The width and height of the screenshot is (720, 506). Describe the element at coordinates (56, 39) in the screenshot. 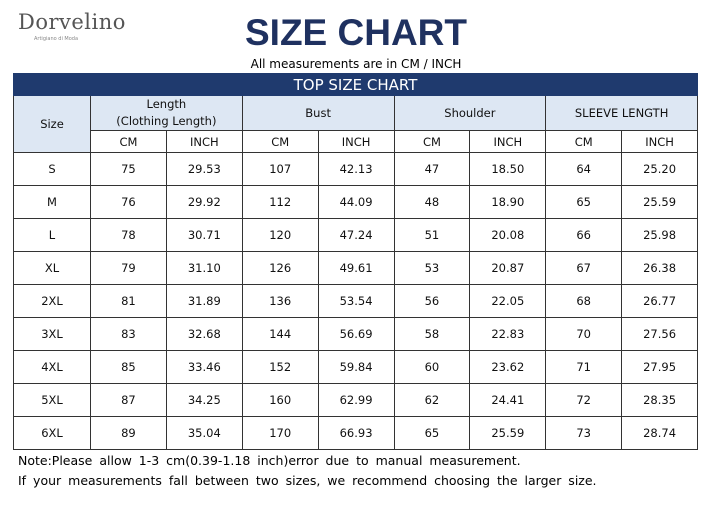

I see `logo-tagline: Artigiano di Moda` at that location.